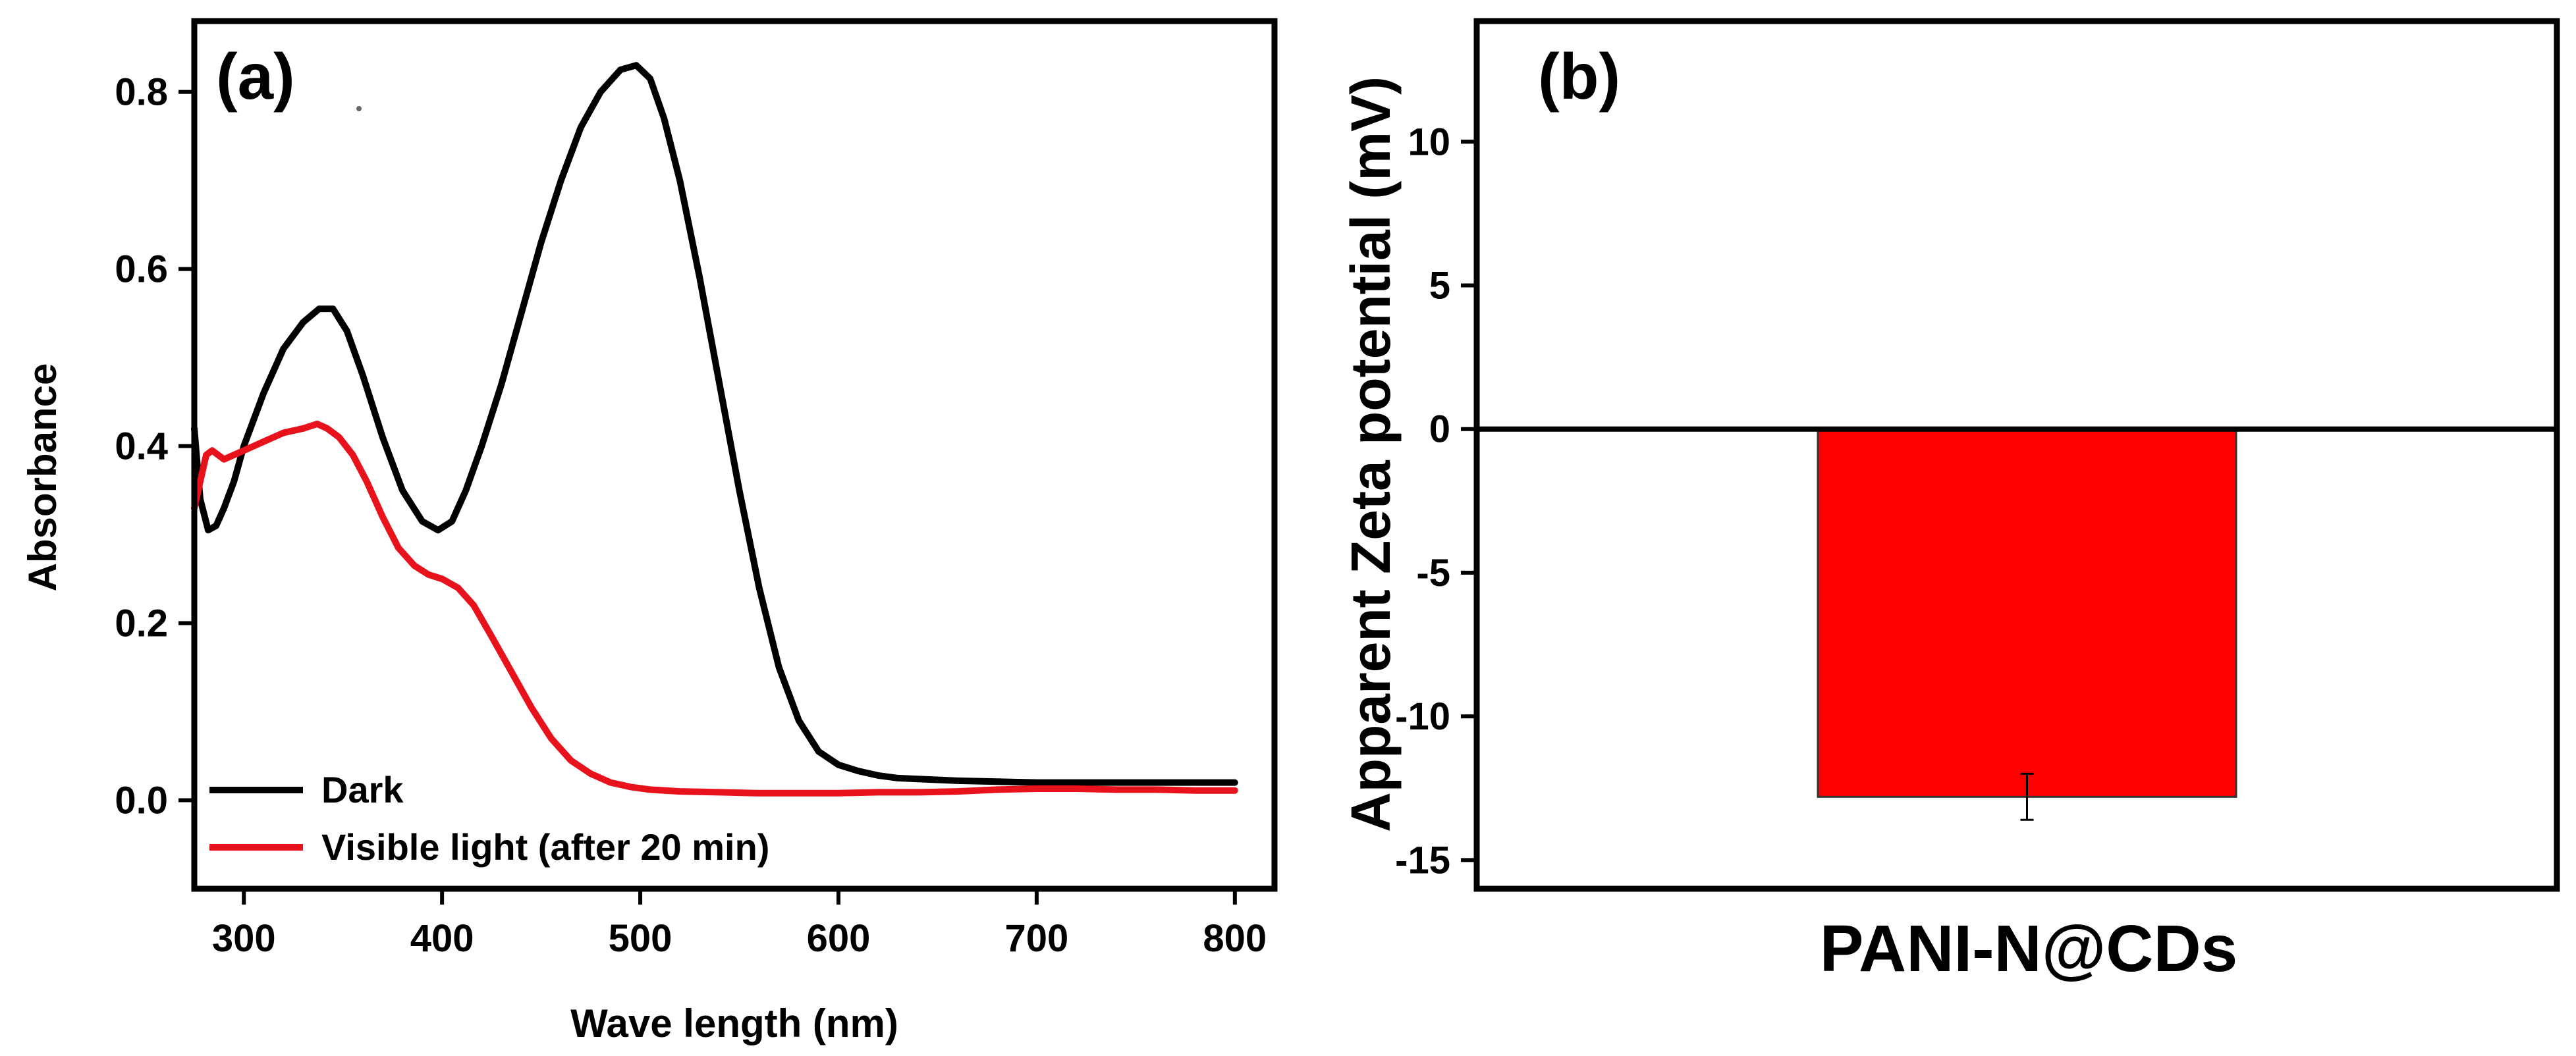 The image size is (2576, 1056). I want to click on x-tick-label: 600, so click(839, 938).